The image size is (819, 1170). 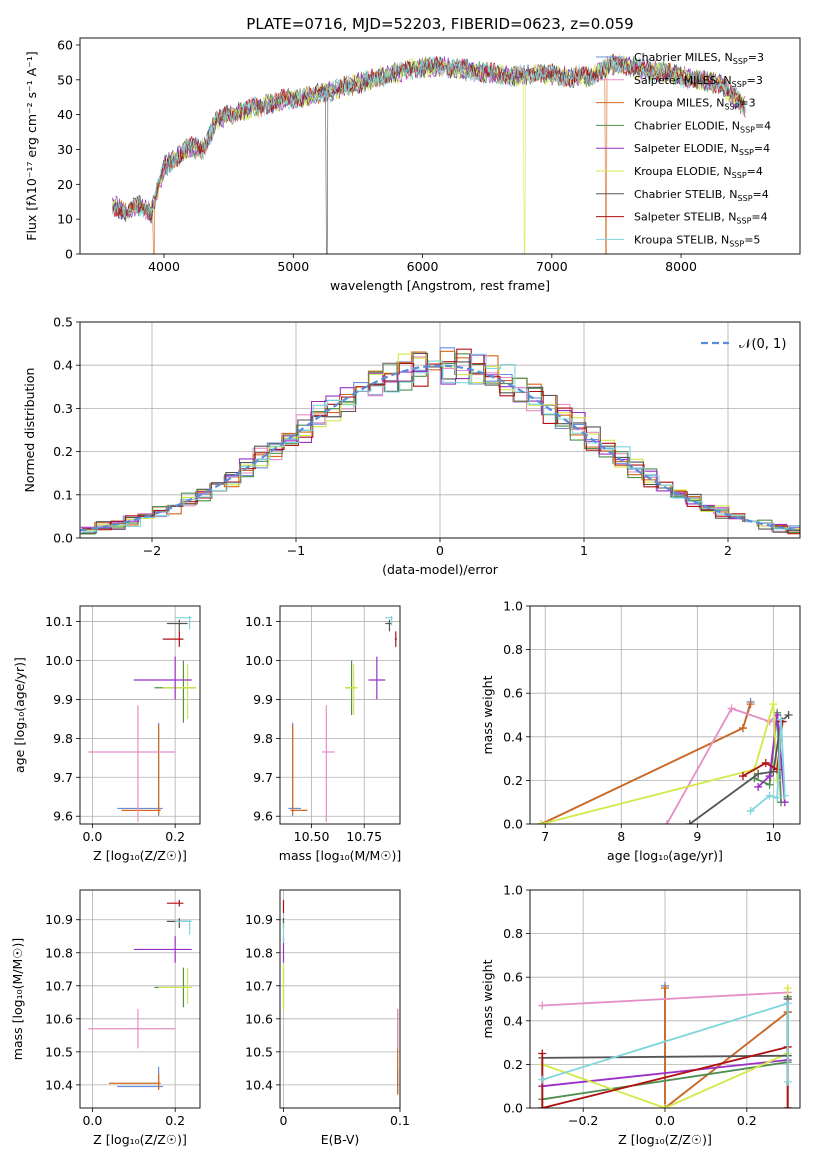 What do you see at coordinates (429, 137) in the screenshot?
I see `spectrum-line-salpeter-stelib` at bounding box center [429, 137].